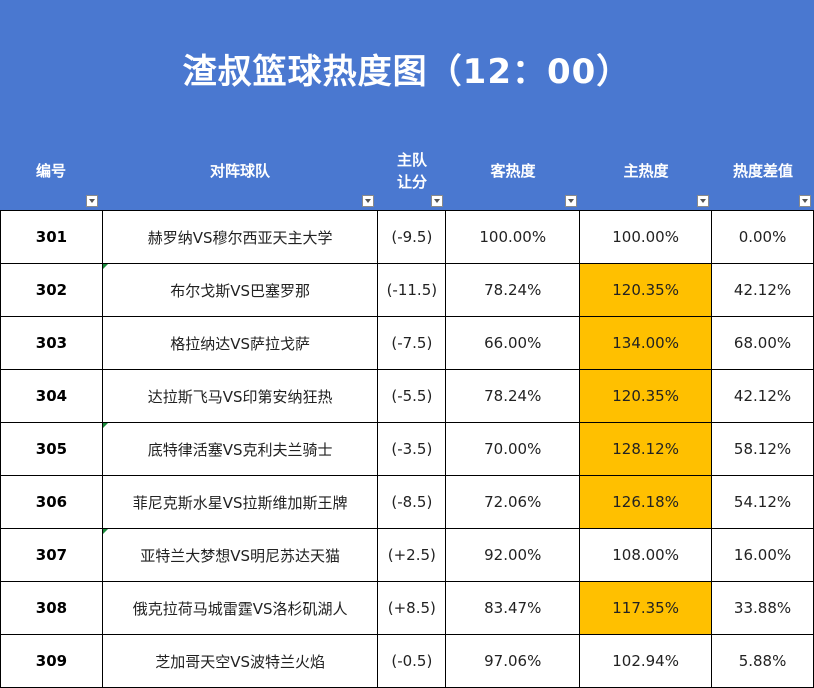  What do you see at coordinates (412, 237) in the screenshot?
I see `cell-spread: (-9.5)` at bounding box center [412, 237].